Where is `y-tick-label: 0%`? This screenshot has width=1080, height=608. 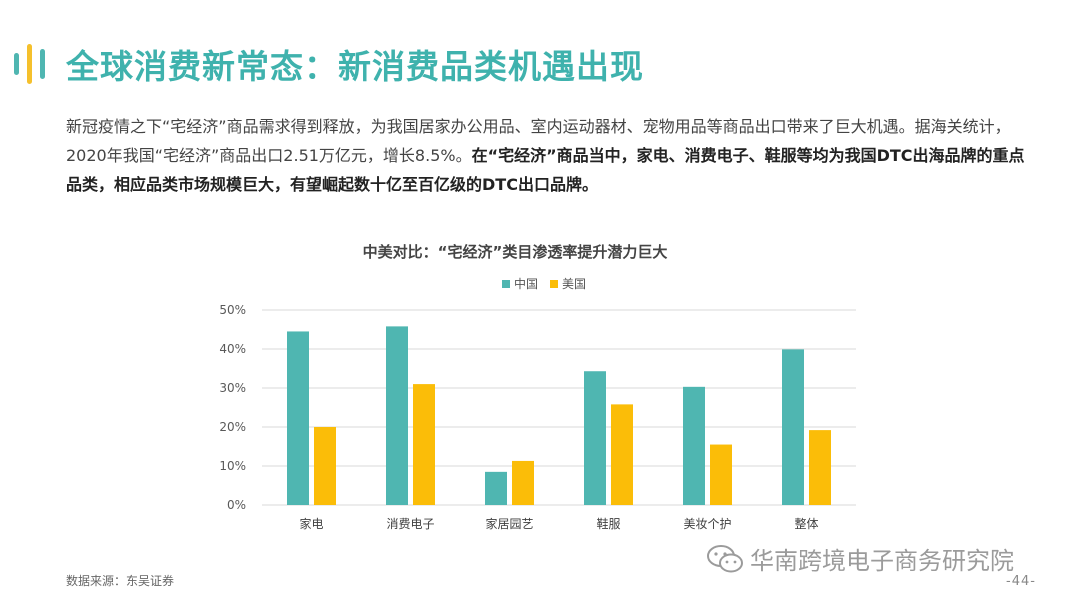 y-tick-label: 0% is located at coordinates (236, 505).